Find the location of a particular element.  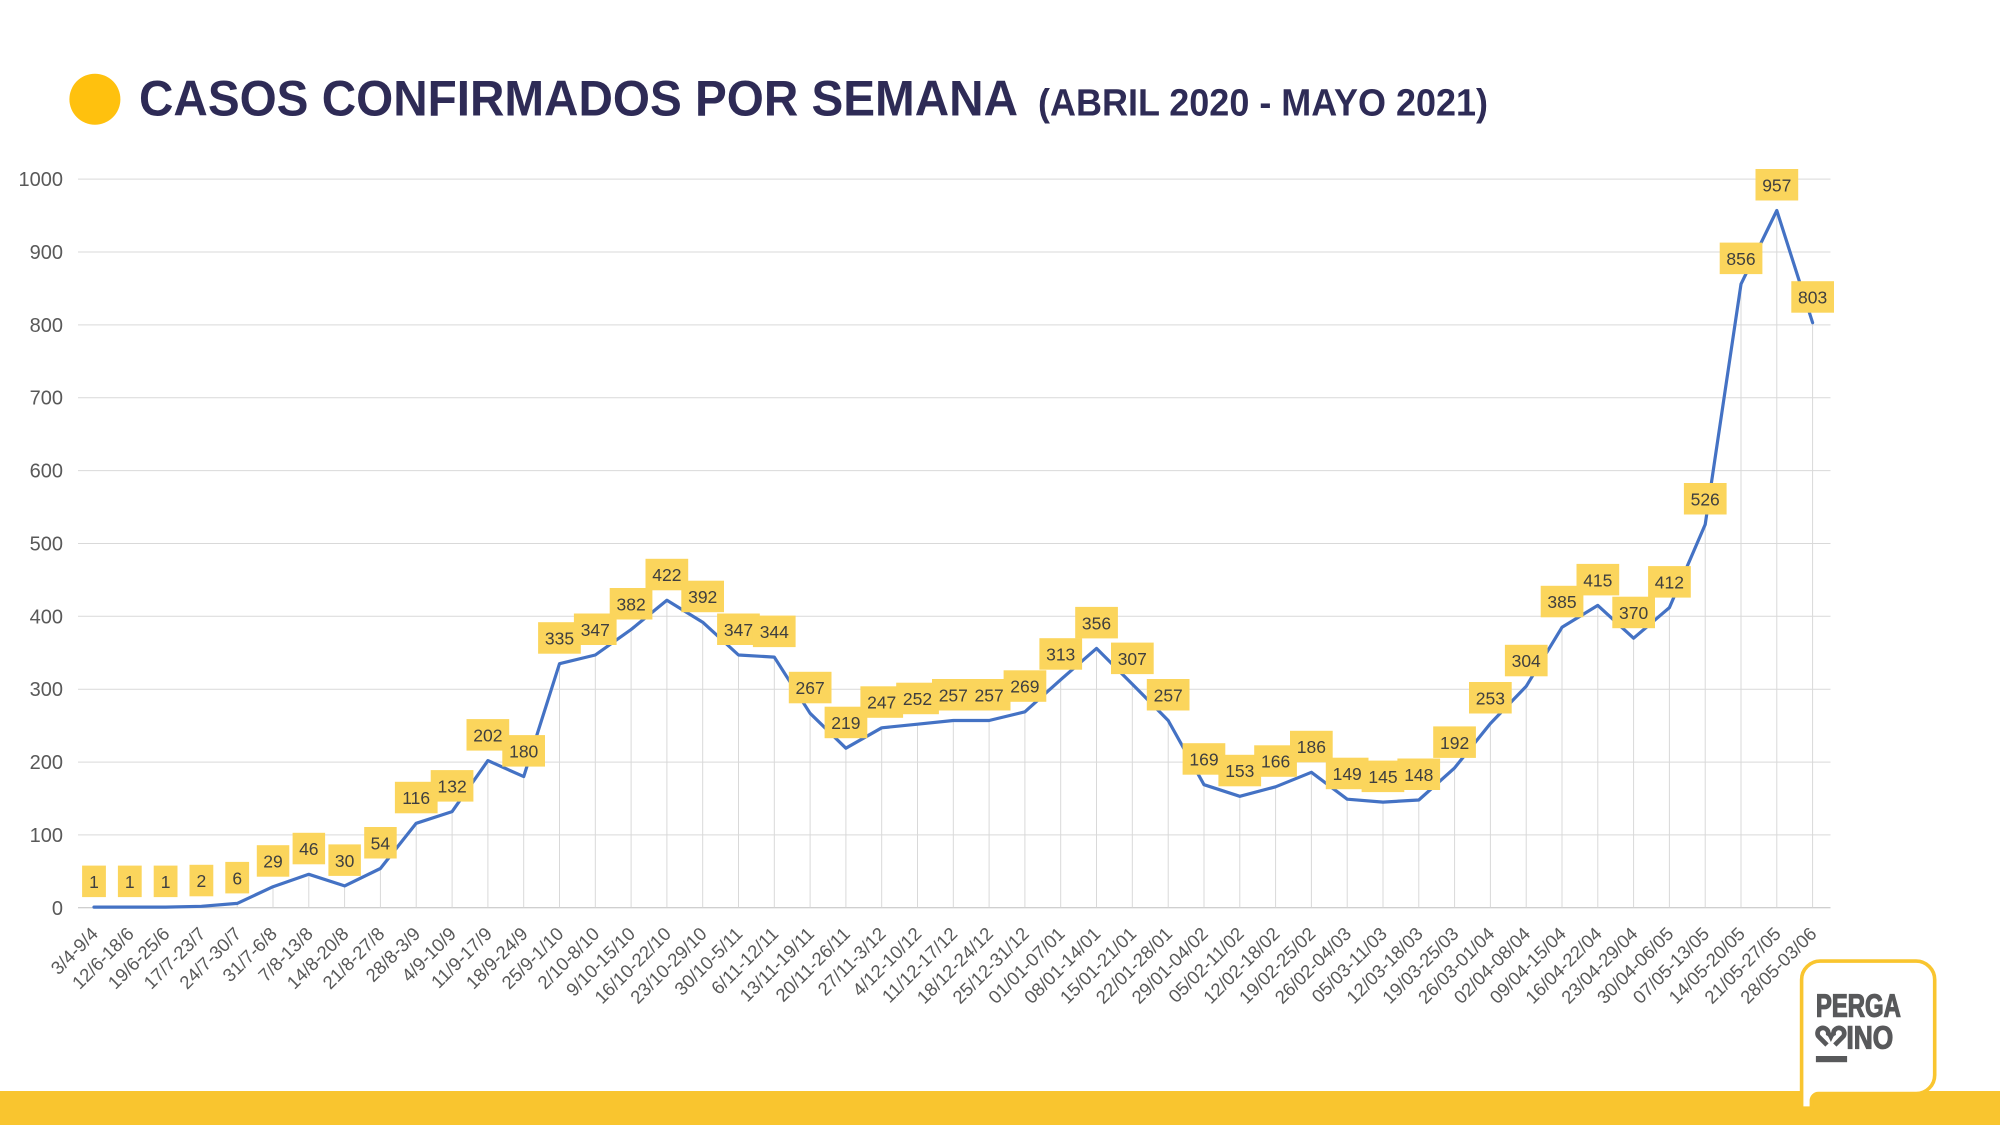

svg-text: 6 is located at coordinates (237, 878).